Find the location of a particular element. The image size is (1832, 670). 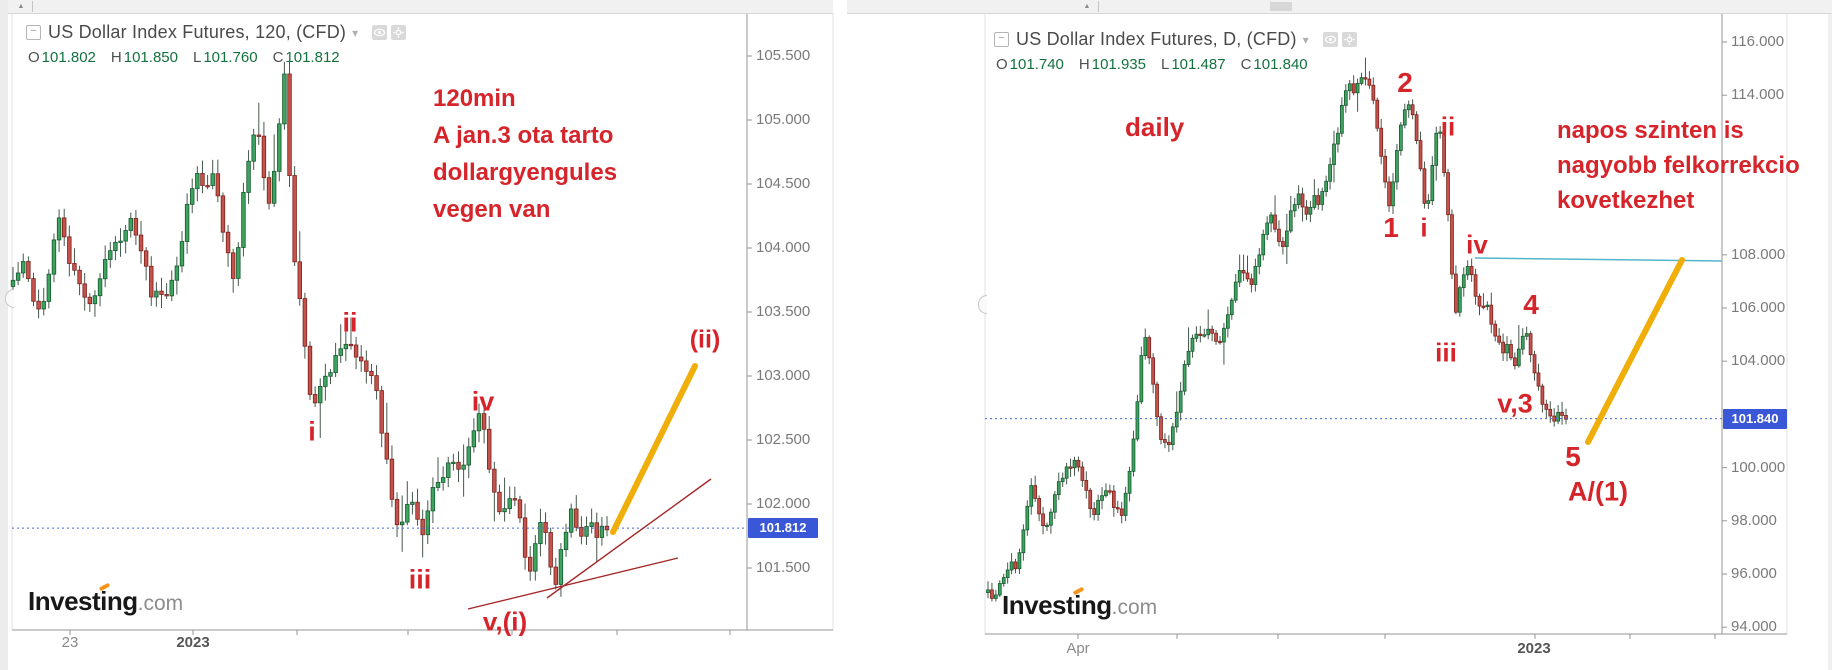

ohlc-row: O 101.740 H 101.935 L 101.487 C 101.840 is located at coordinates (1152, 64).